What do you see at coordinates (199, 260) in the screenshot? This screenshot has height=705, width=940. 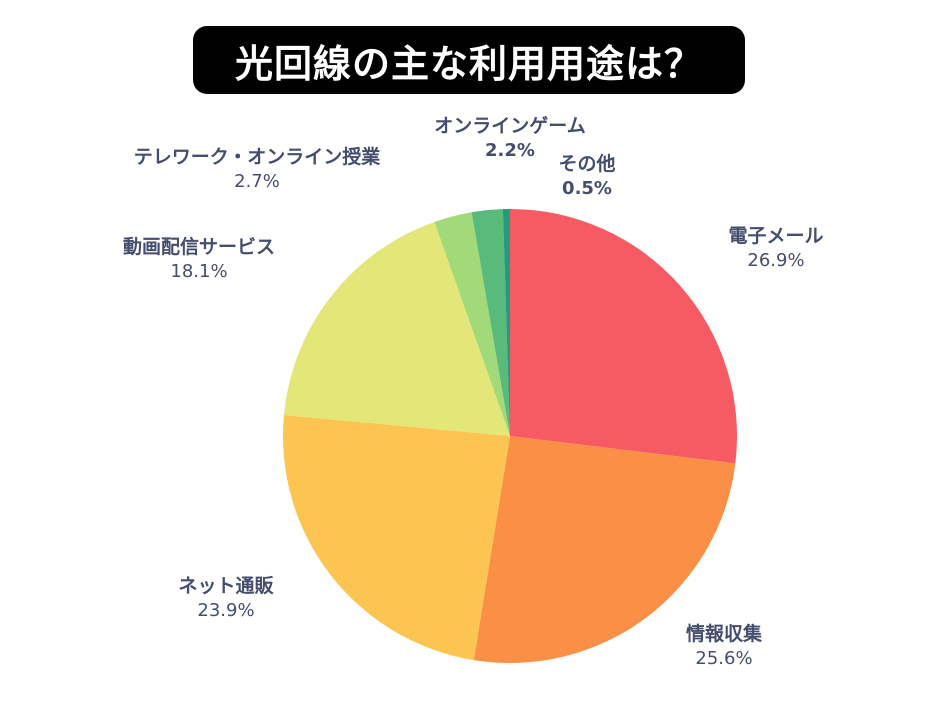 I see `label-video-streaming: 動画配信サービス 18.1%` at bounding box center [199, 260].